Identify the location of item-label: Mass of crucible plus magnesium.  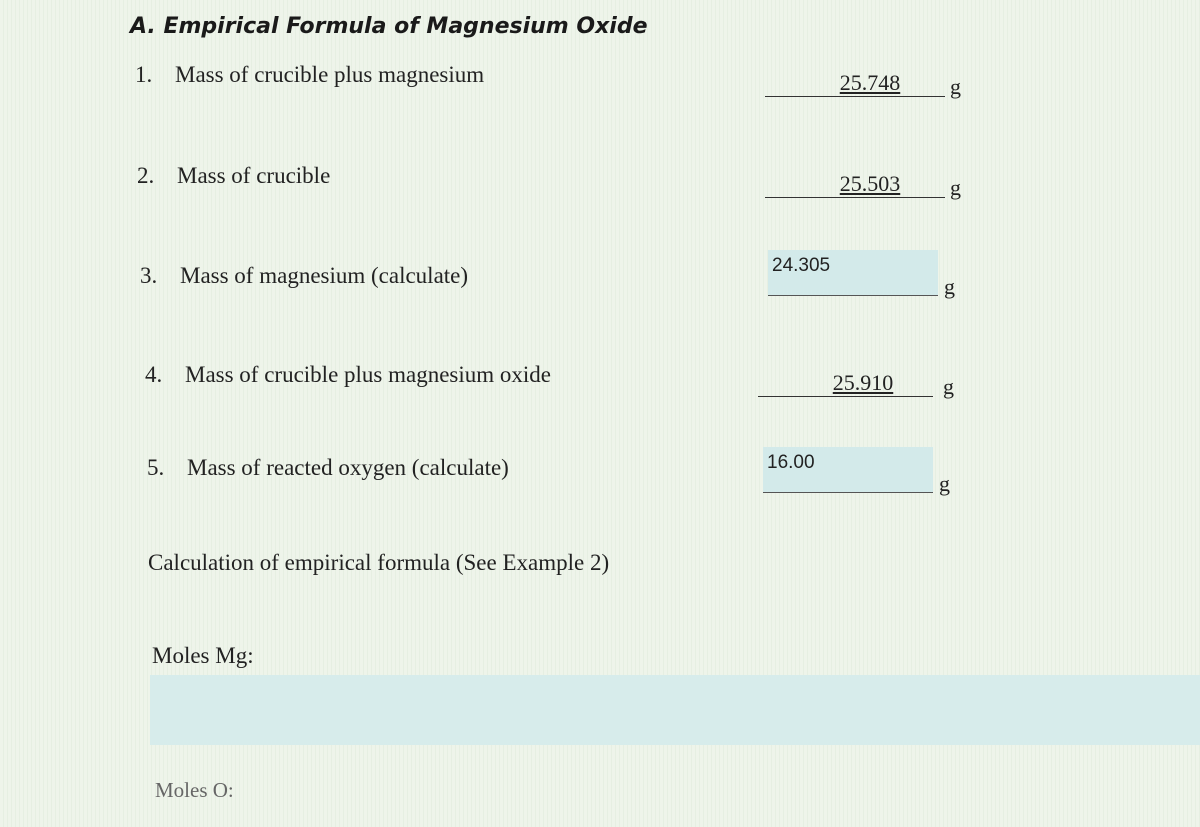
(330, 74).